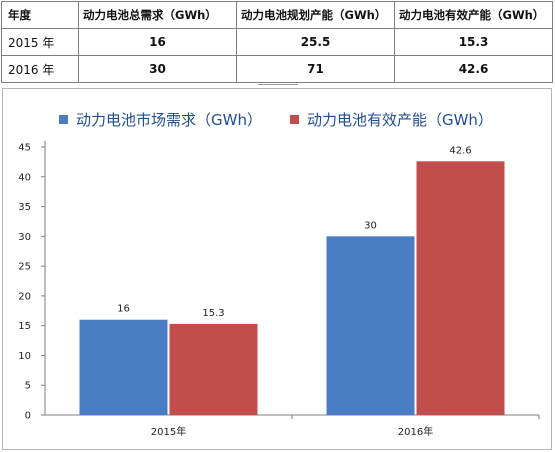  What do you see at coordinates (278, 84) in the screenshot?
I see `separator-line` at bounding box center [278, 84].